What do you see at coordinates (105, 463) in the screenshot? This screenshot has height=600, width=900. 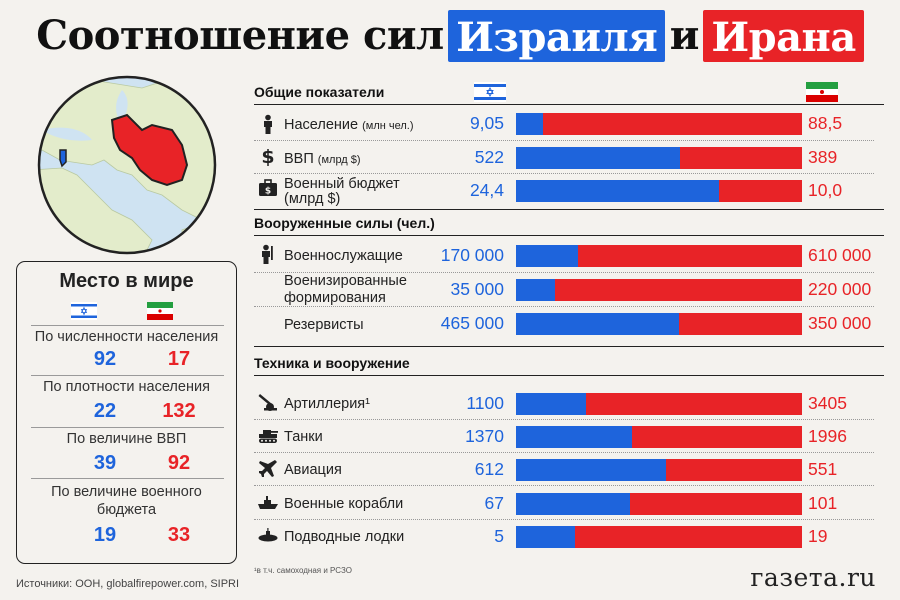 I see `rank-israel-gdp: 39` at bounding box center [105, 463].